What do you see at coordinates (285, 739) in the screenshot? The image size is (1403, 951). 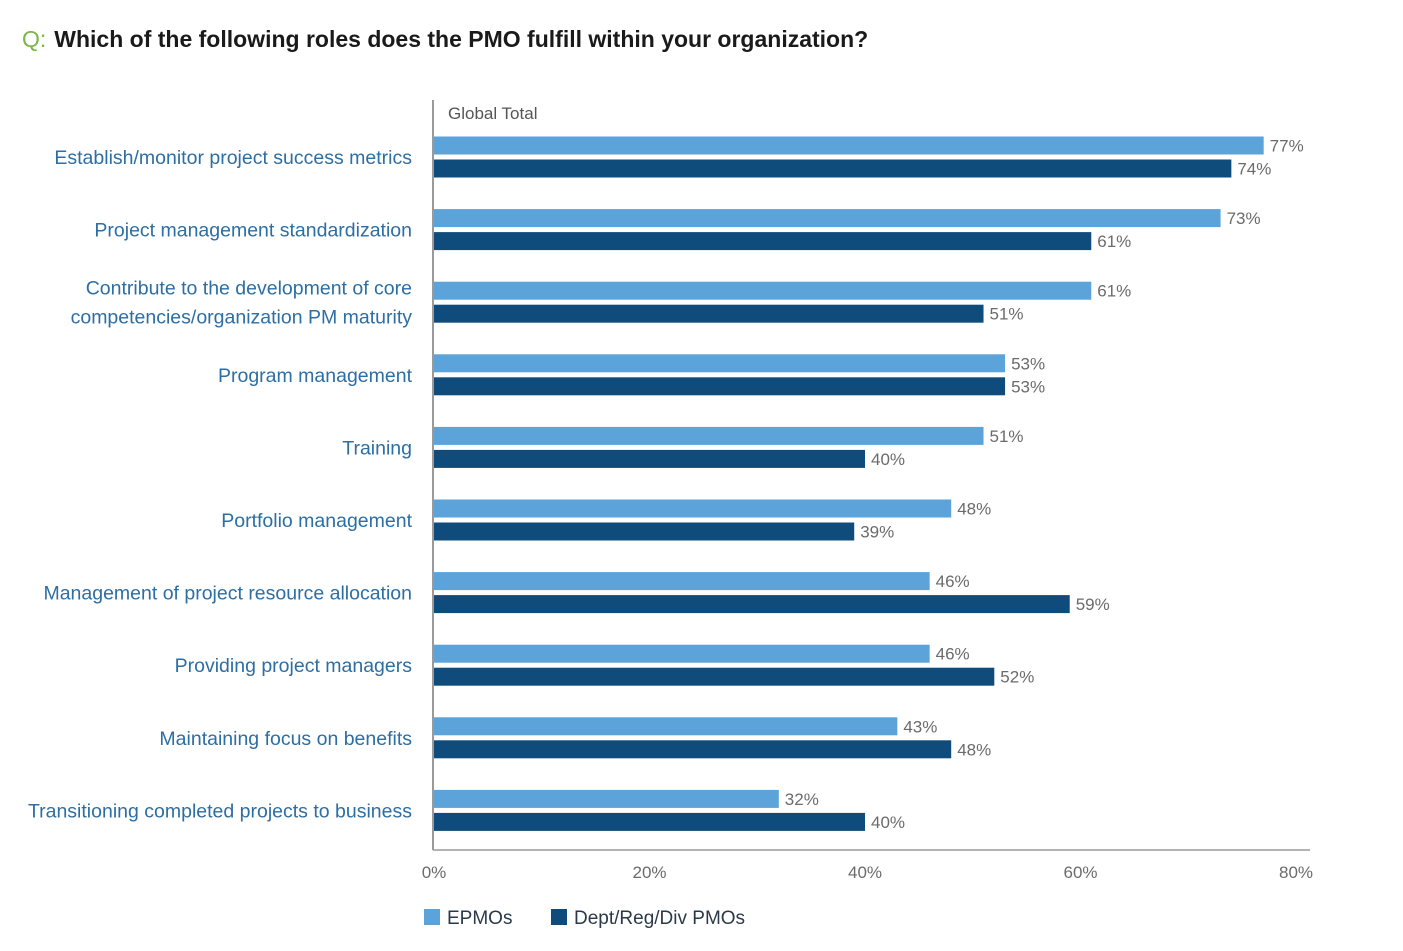 I see `category-label: Maintaining focus on benefits` at bounding box center [285, 739].